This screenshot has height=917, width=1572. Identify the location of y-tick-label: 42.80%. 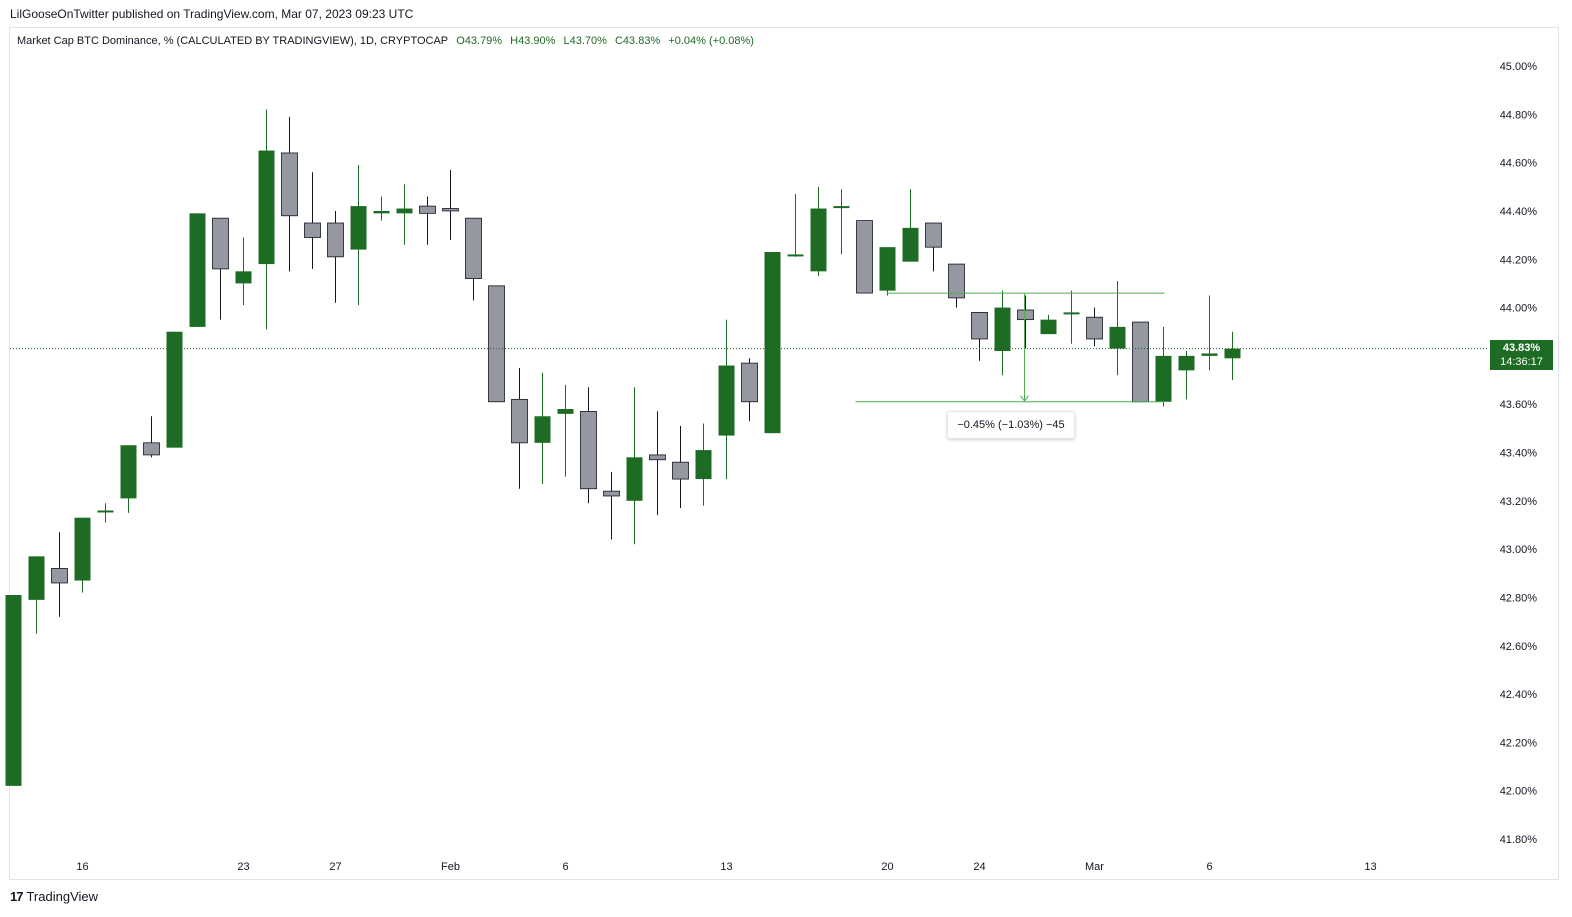
(1519, 598).